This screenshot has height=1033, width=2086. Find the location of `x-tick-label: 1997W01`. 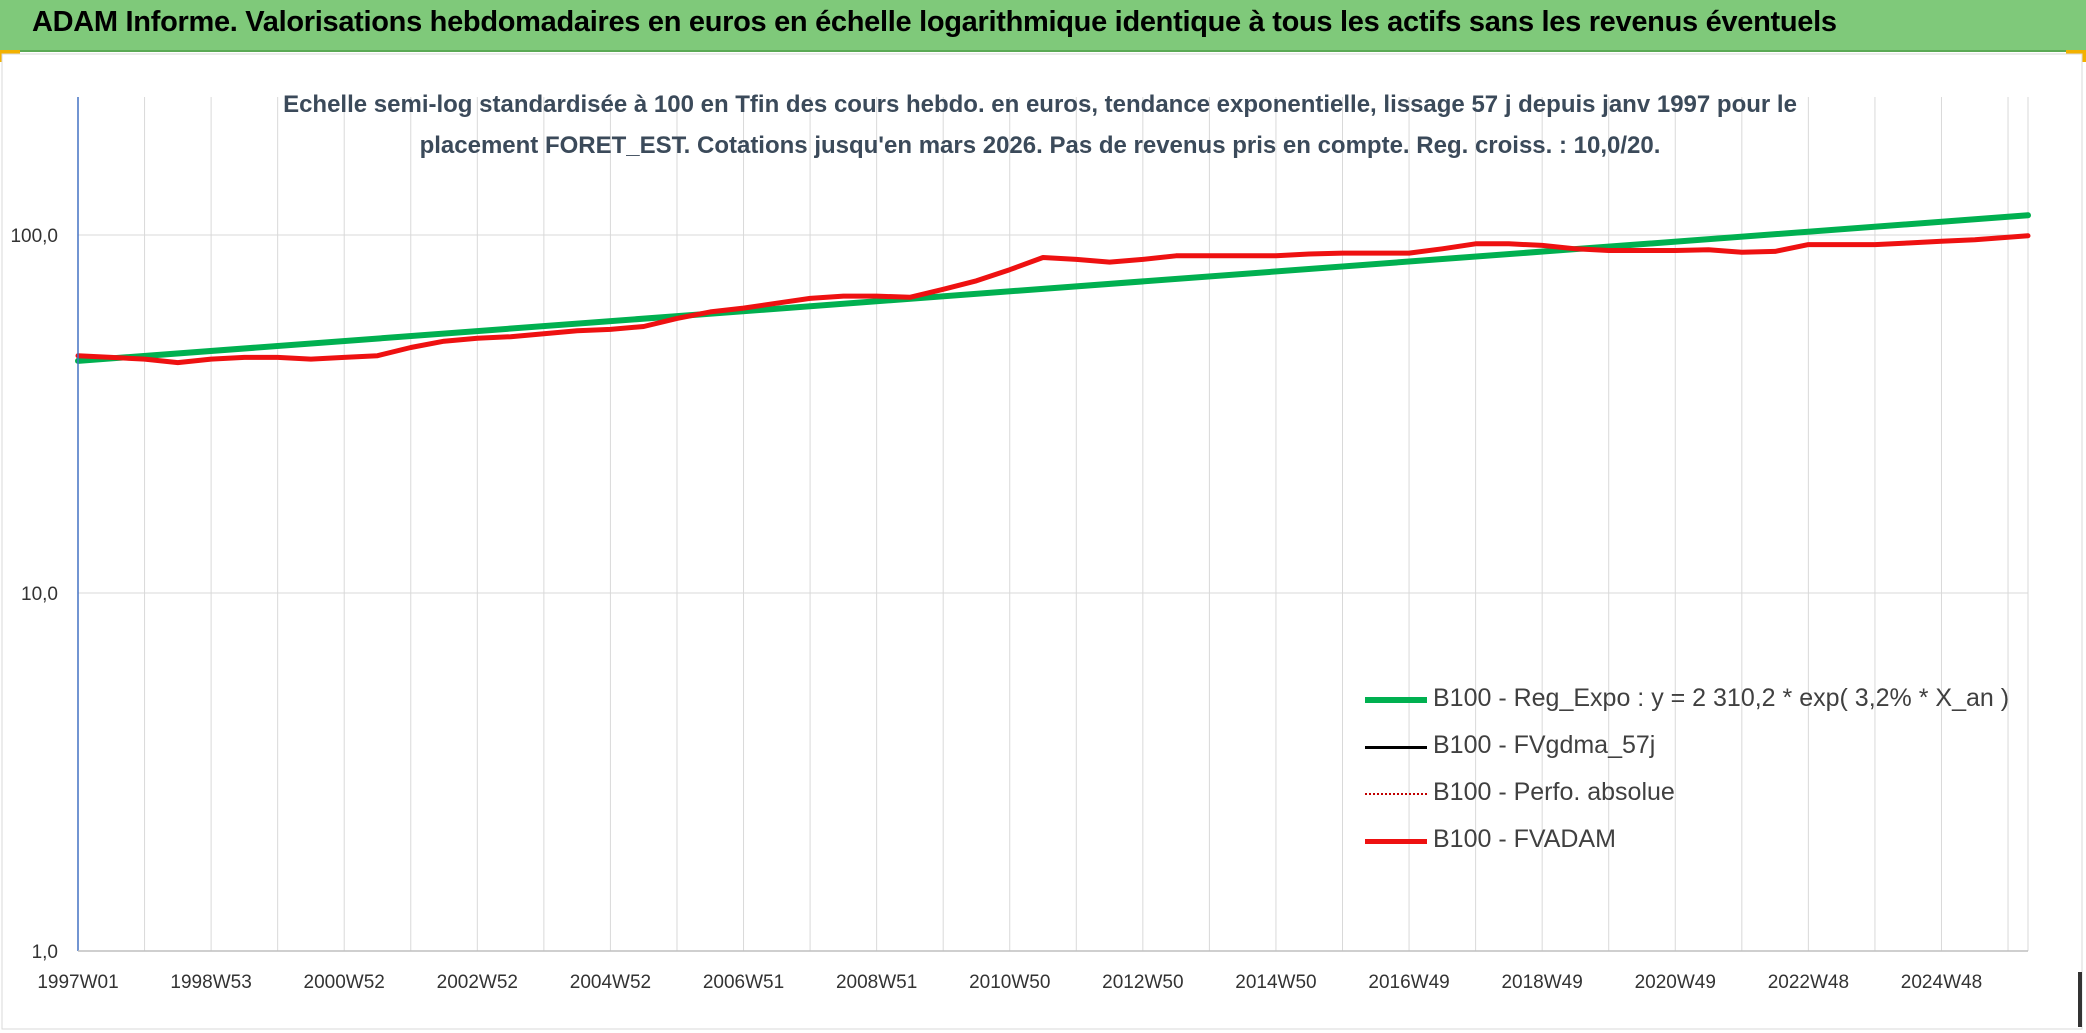

x-tick-label: 1997W01 is located at coordinates (77, 982).